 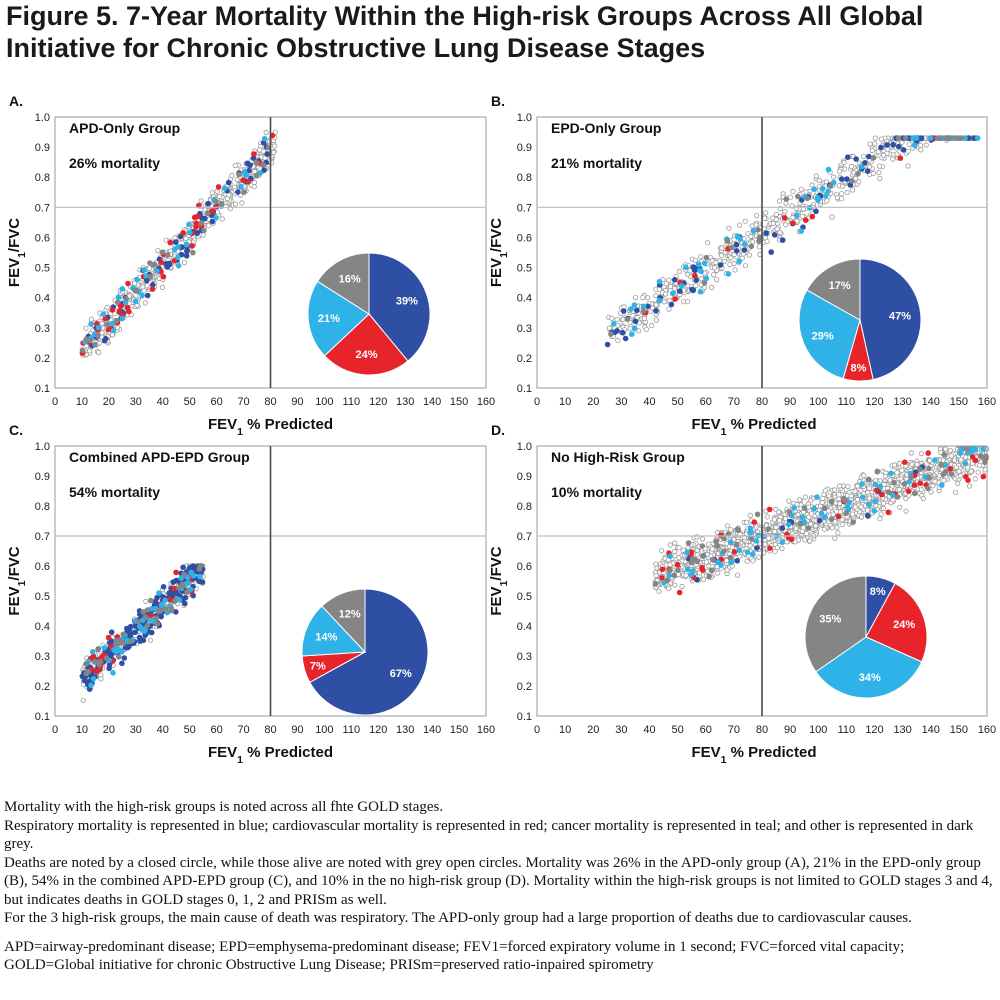 What do you see at coordinates (524, 537) in the screenshot?
I see `y-tick-label: 0.7` at bounding box center [524, 537].